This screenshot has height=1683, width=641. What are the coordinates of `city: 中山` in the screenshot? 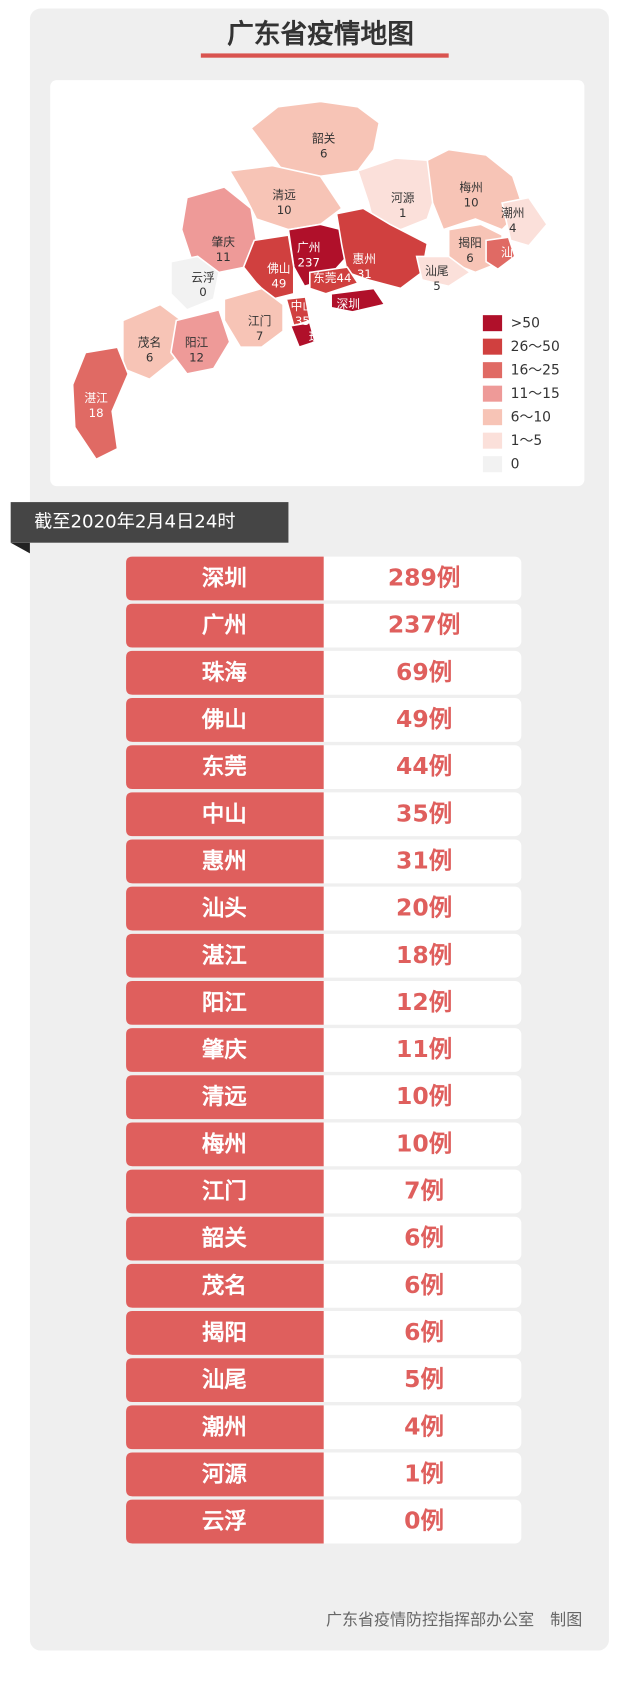 It's located at (224, 814).